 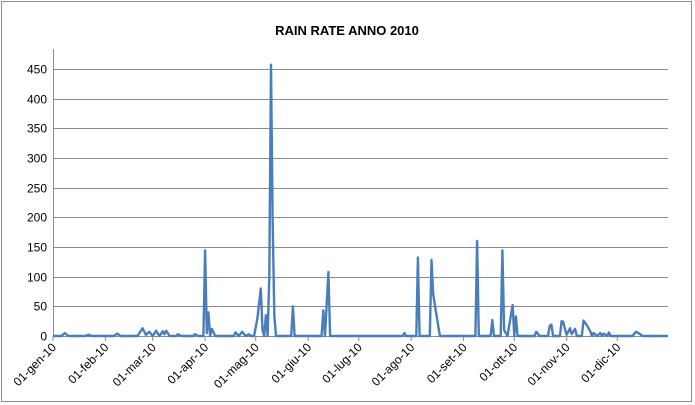 I want to click on x-tick-label: 01-ago-10, so click(x=393, y=364).